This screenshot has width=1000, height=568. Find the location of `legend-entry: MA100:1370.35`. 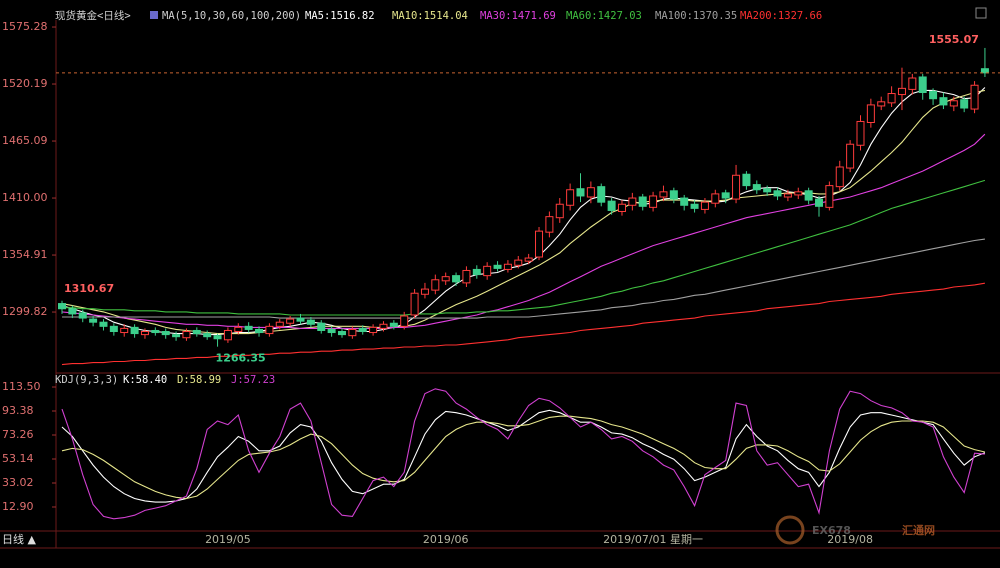

legend-entry: MA100:1370.35 is located at coordinates (696, 16).